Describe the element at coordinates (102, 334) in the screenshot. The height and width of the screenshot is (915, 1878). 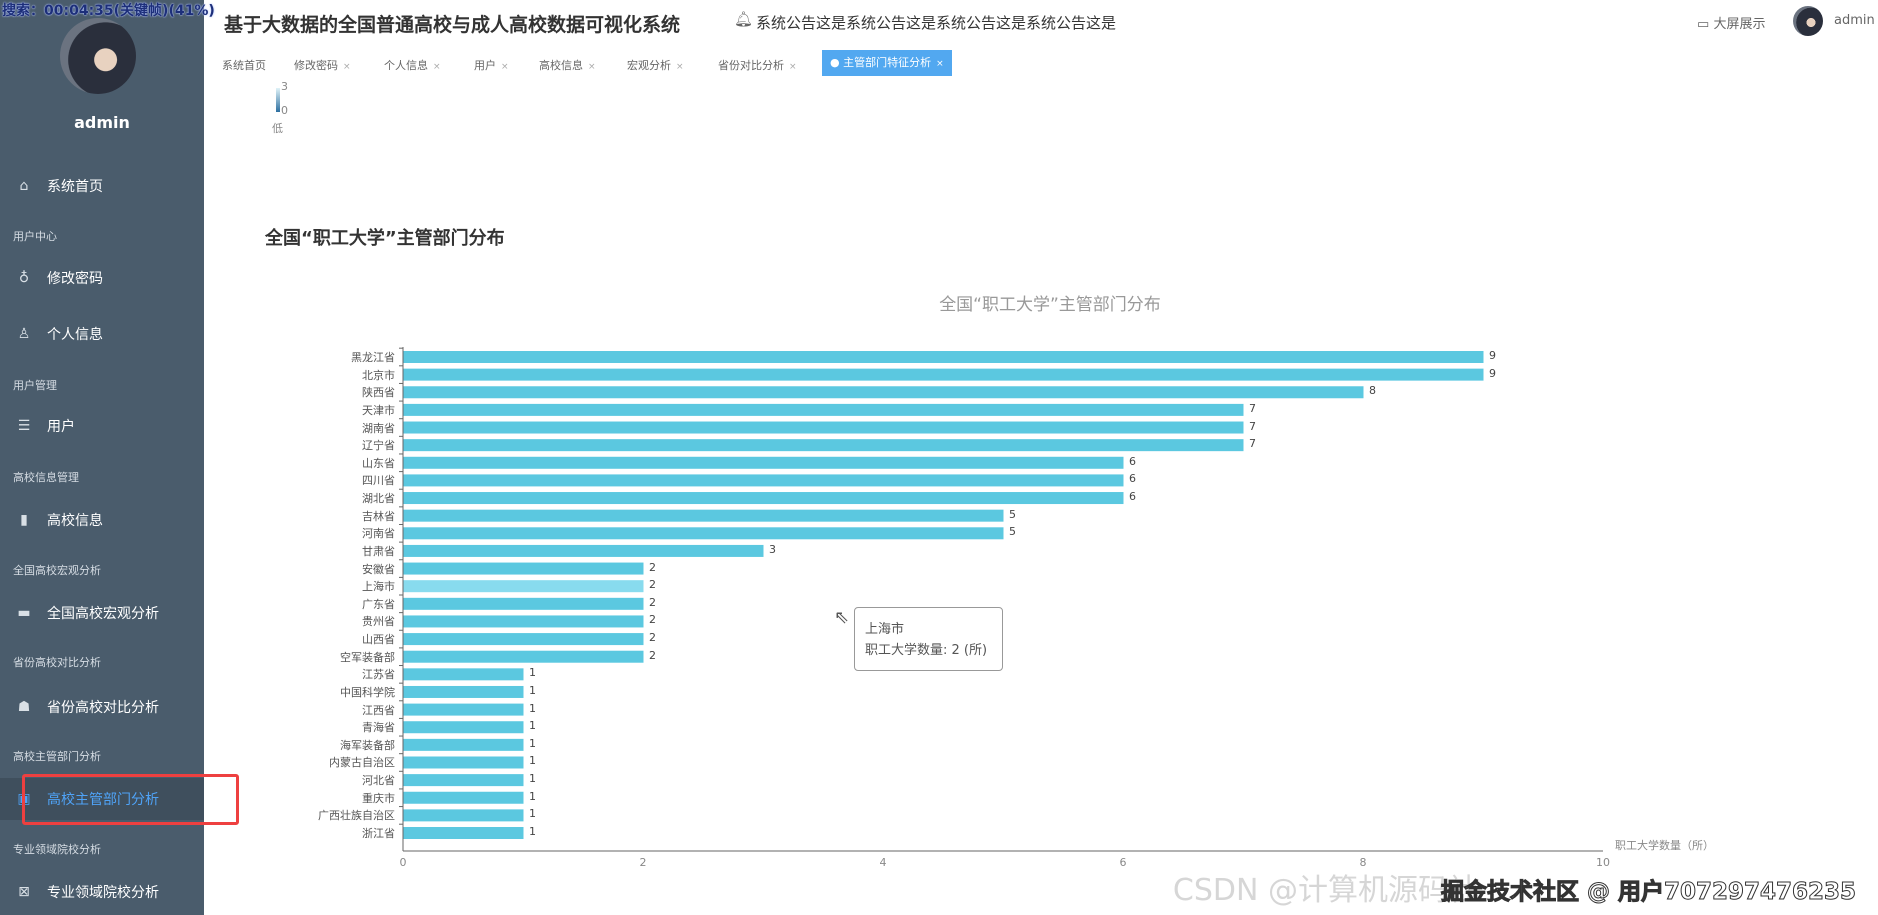
I see `sidebar-item: ♙ 个人信息` at that location.